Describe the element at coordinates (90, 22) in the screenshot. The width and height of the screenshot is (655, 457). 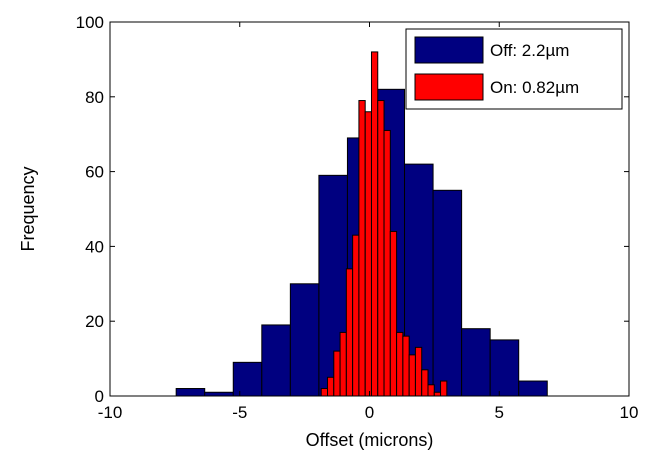
I see `y-tick-label: 100` at that location.